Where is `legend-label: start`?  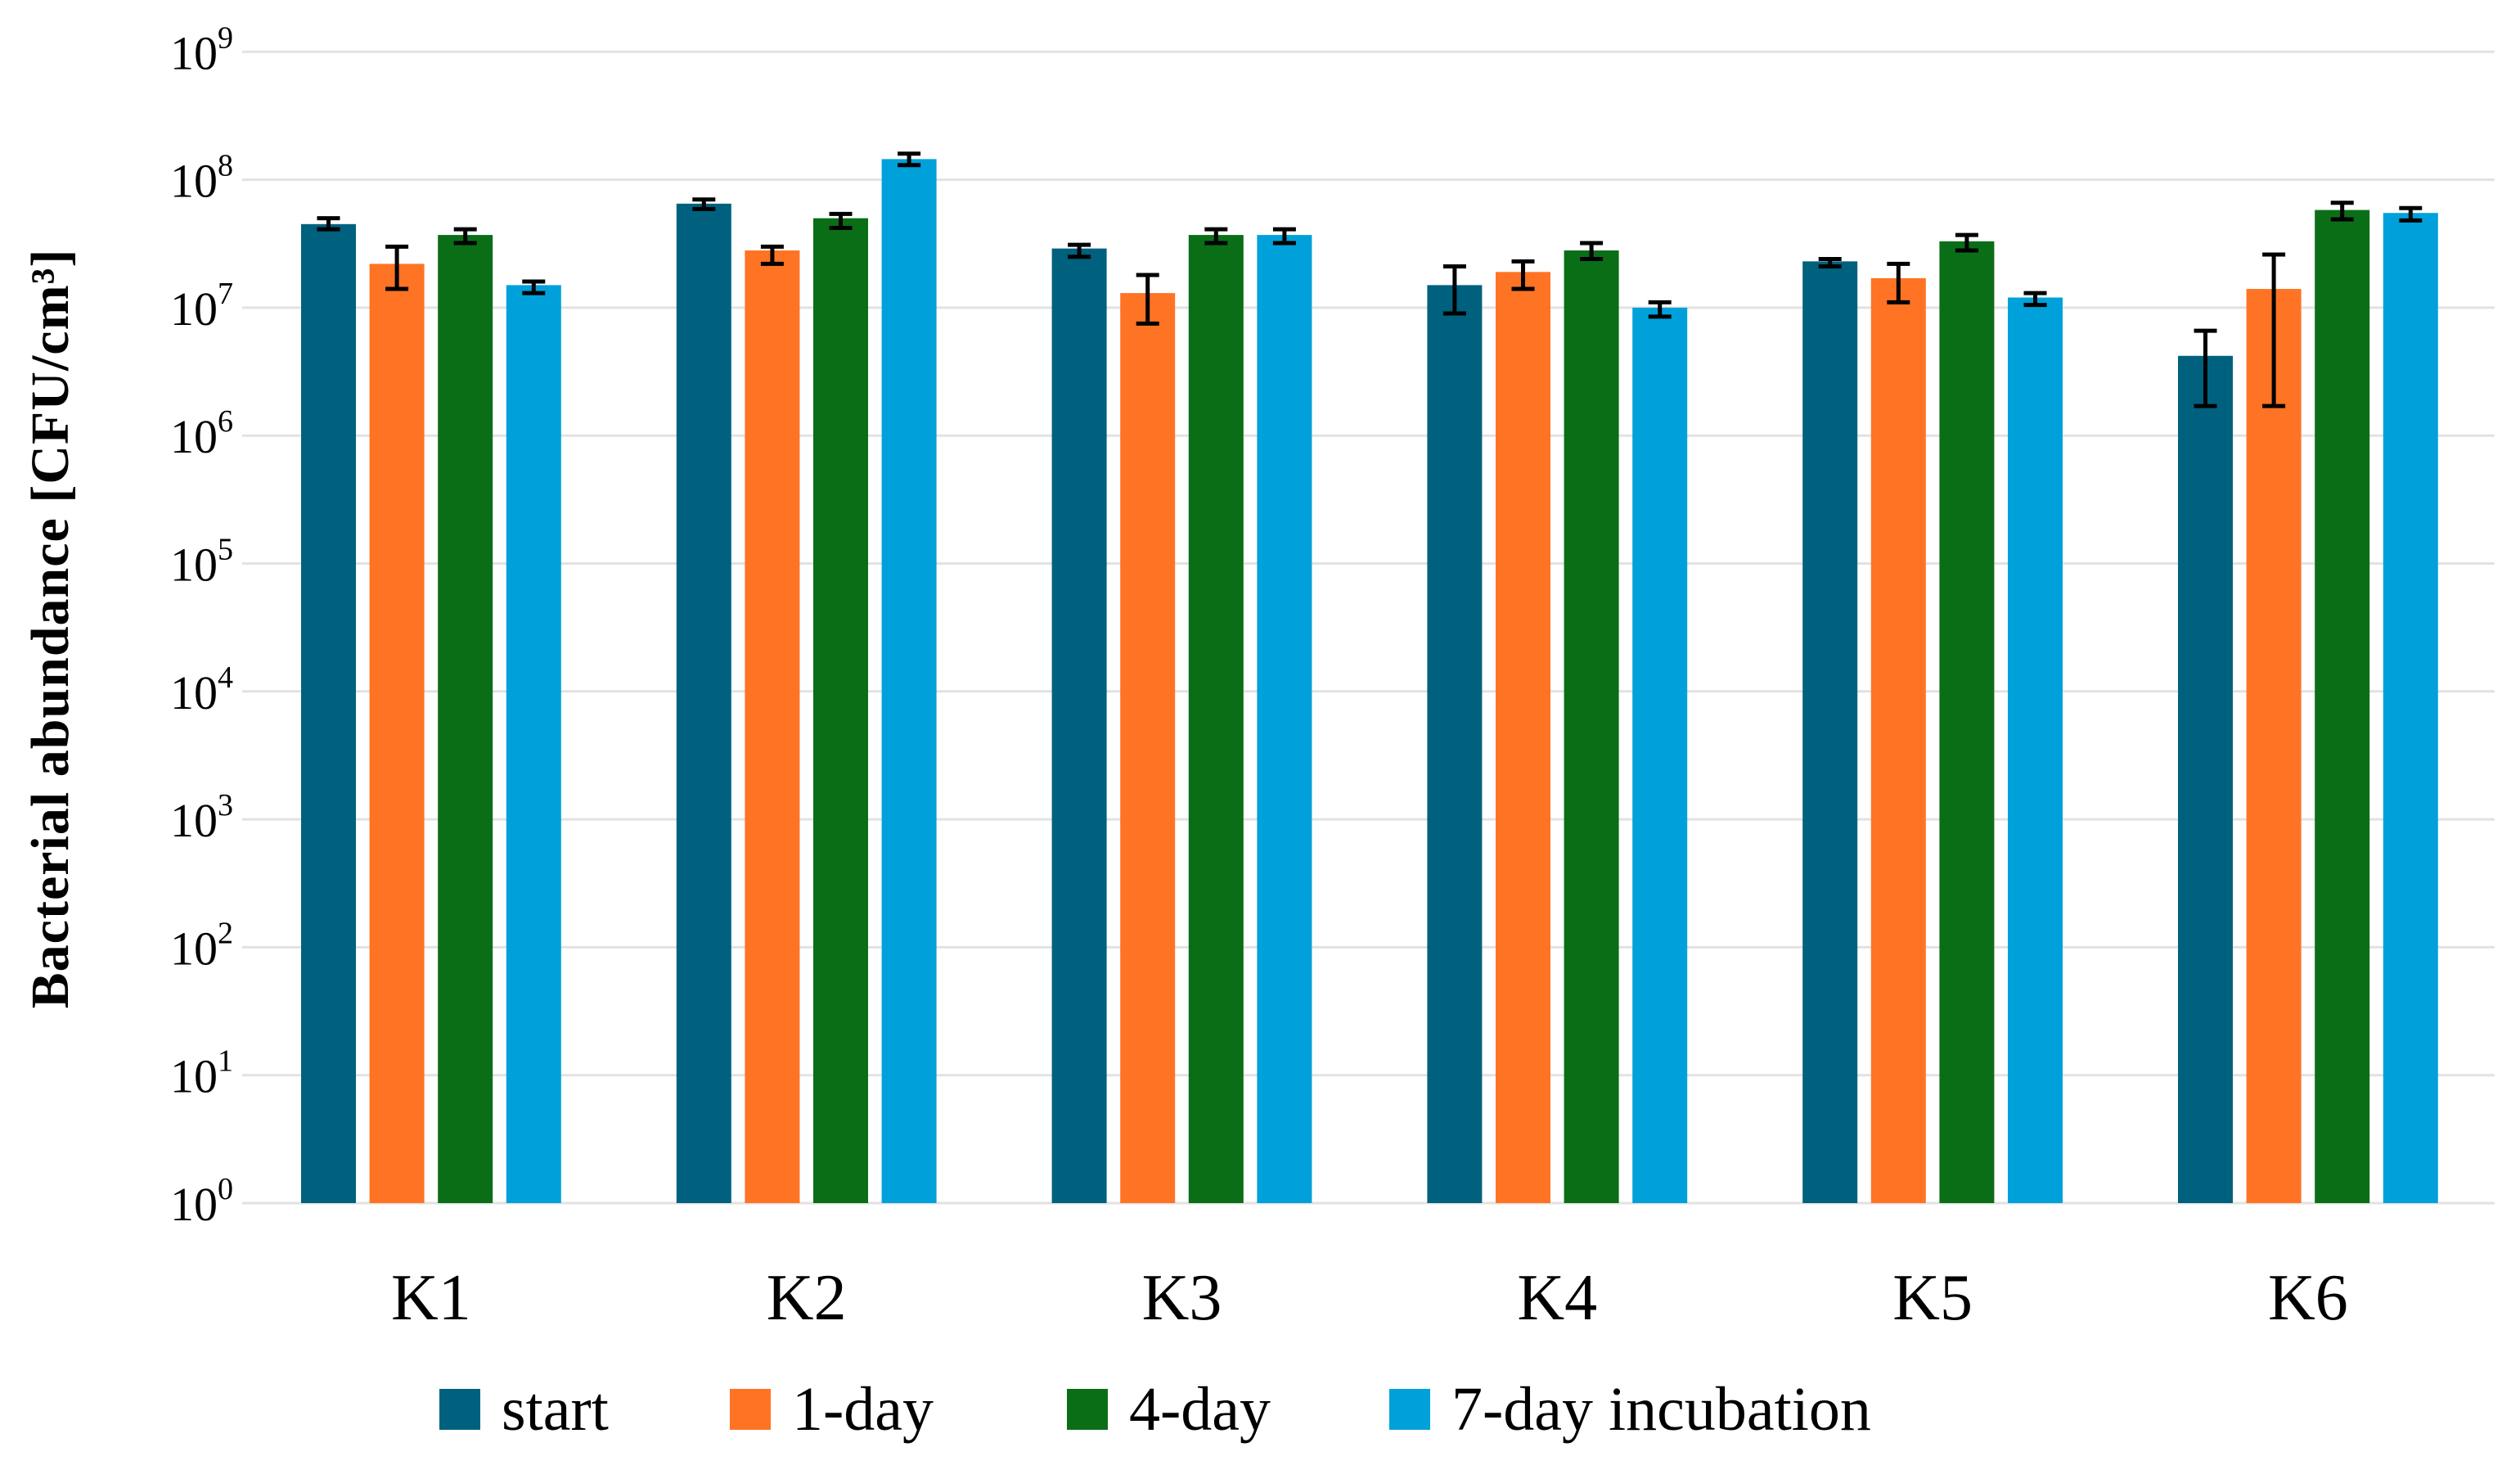
legend-label: start is located at coordinates (555, 1409).